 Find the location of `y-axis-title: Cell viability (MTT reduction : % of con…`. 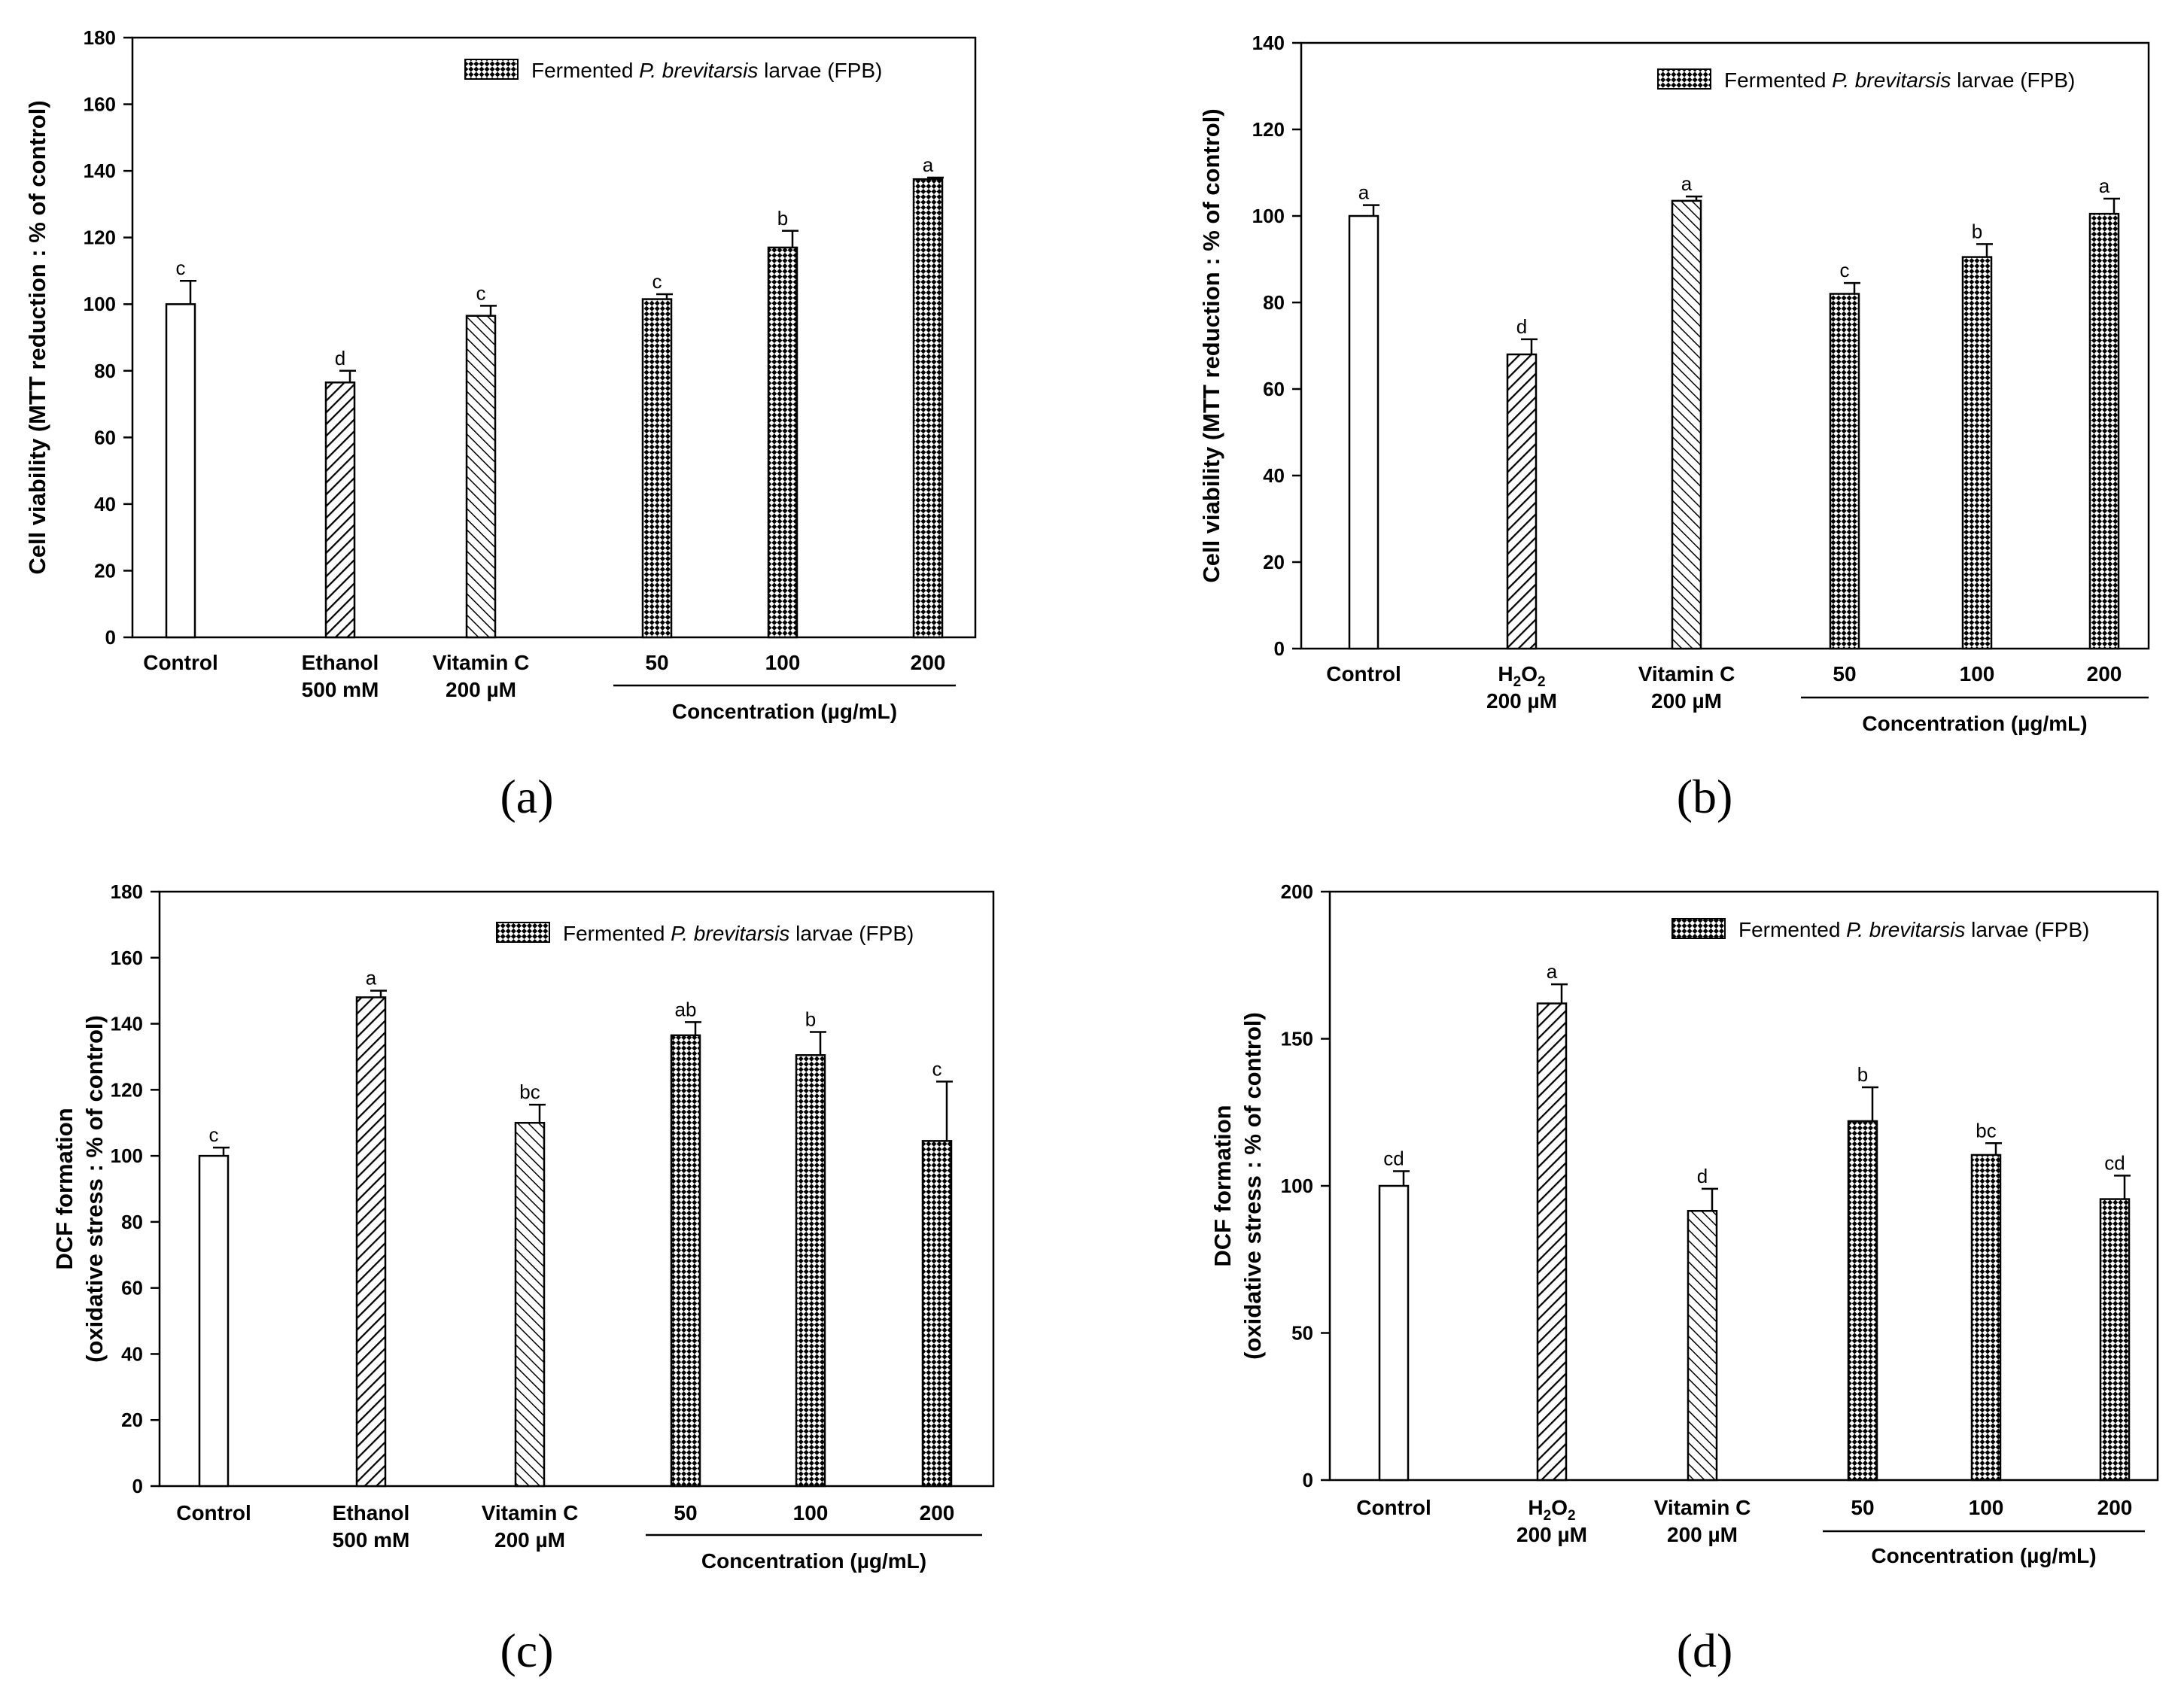

y-axis-title: Cell viability (MTT reduction : % of con… is located at coordinates (37, 337).